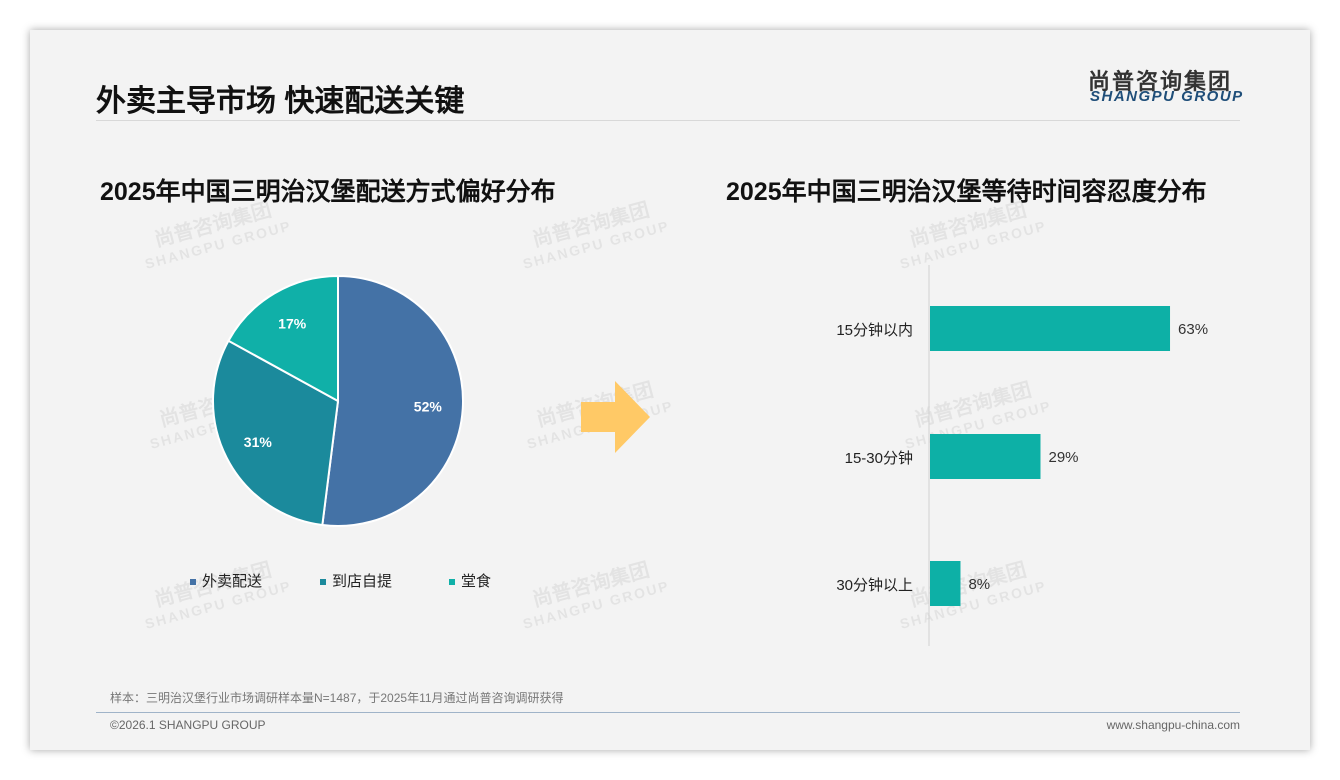  What do you see at coordinates (258, 442) in the screenshot?
I see `pie-data-label: 31%` at bounding box center [258, 442].